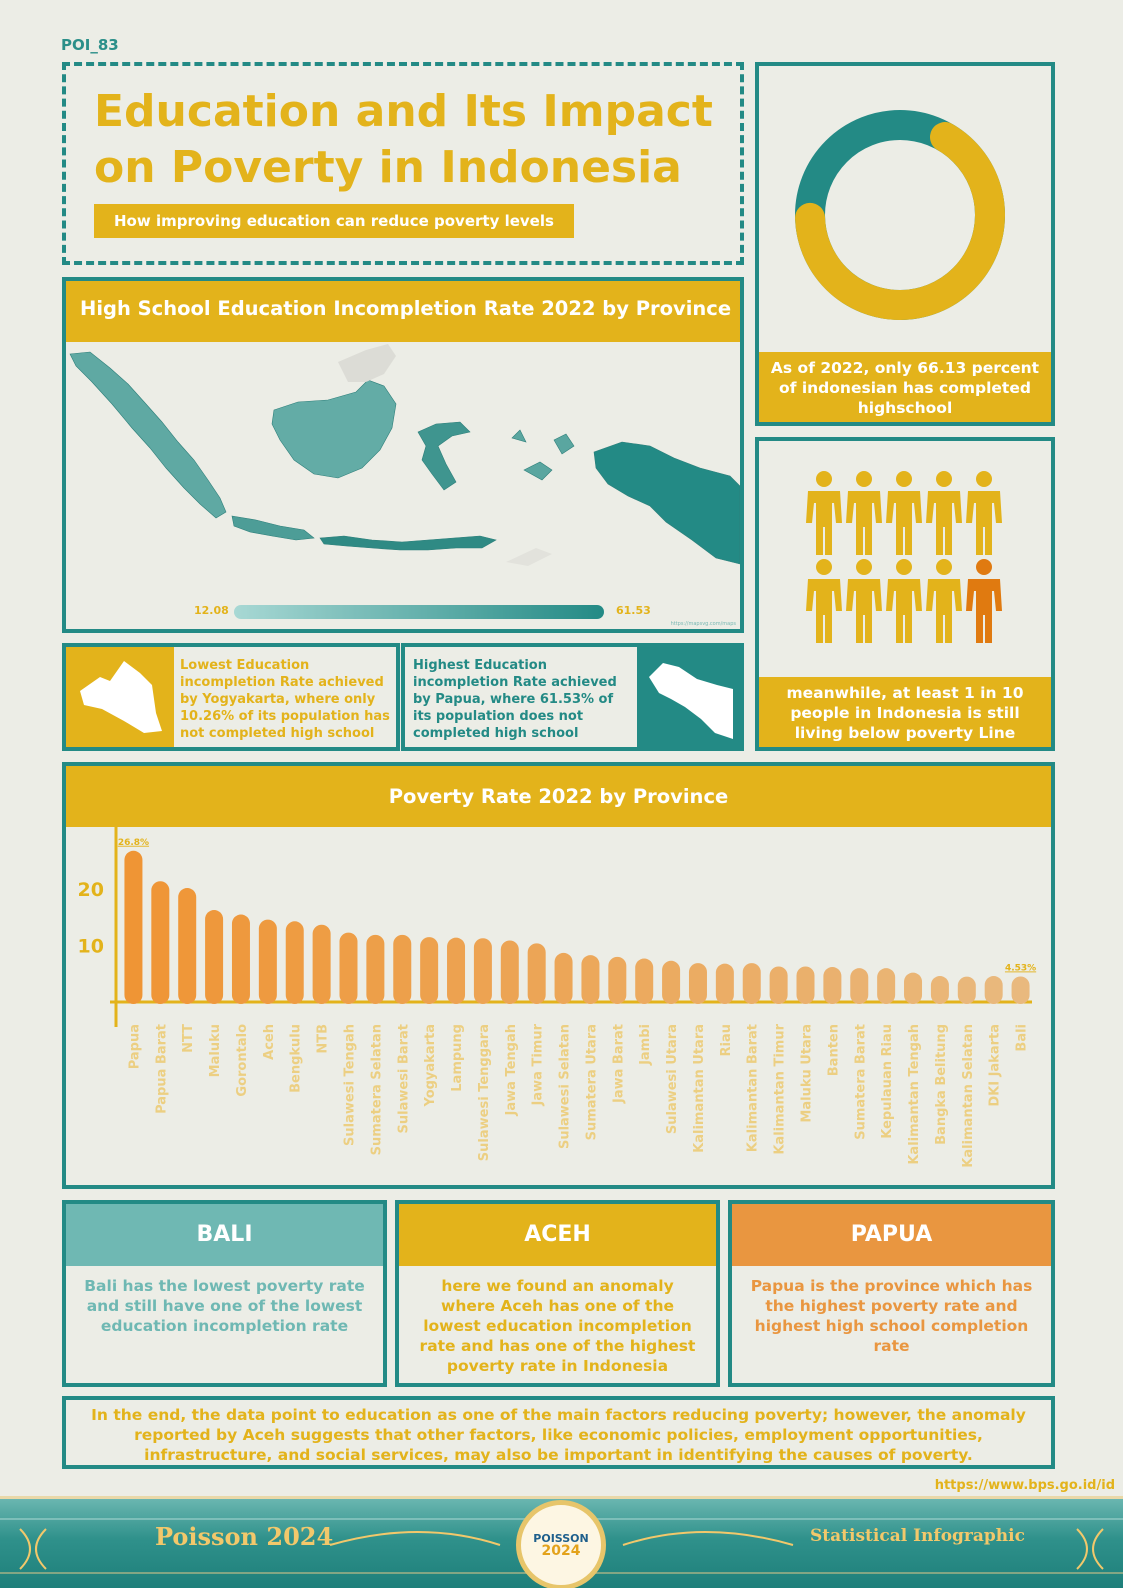 The image size is (1123, 1588). What do you see at coordinates (244, 1536) in the screenshot?
I see `footer-event-name: Poisson 2024` at bounding box center [244, 1536].